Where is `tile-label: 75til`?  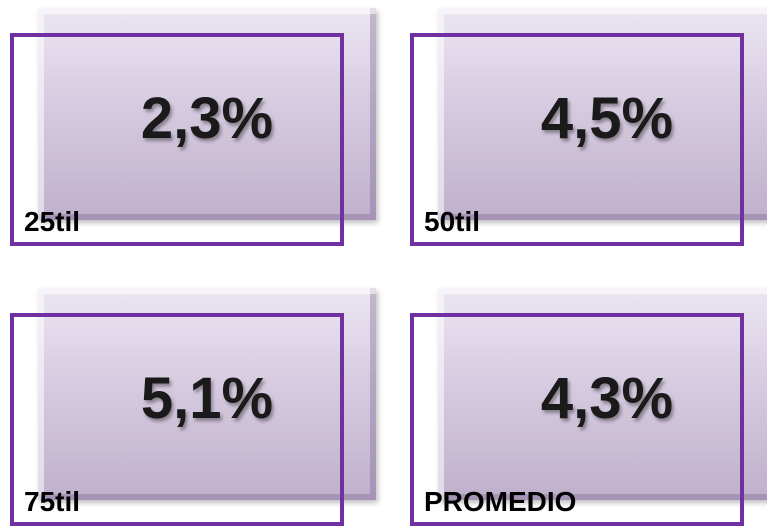
tile-label: 75til is located at coordinates (52, 501).